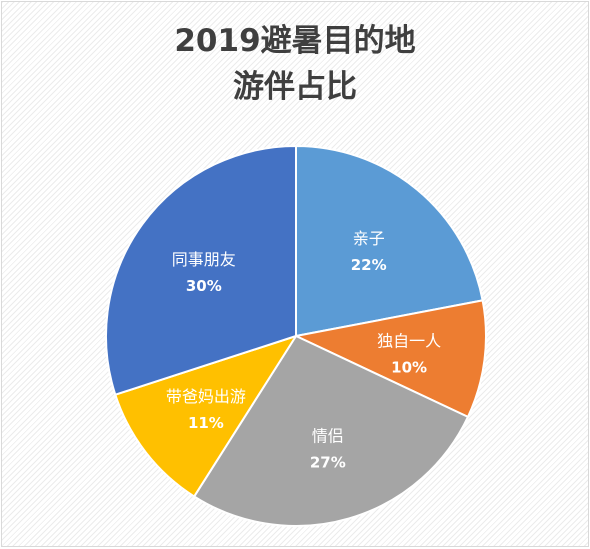 This screenshot has width=590, height=549. I want to click on slice-percent-label-3: 27%, so click(328, 463).